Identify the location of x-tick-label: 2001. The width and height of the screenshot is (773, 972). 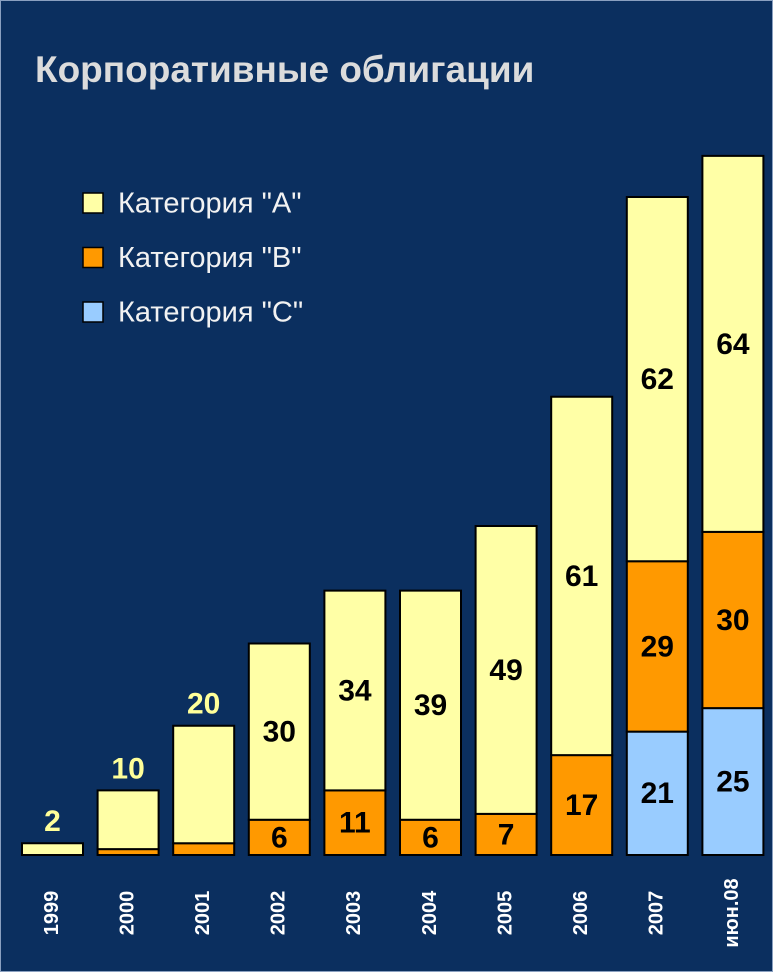
(203, 913).